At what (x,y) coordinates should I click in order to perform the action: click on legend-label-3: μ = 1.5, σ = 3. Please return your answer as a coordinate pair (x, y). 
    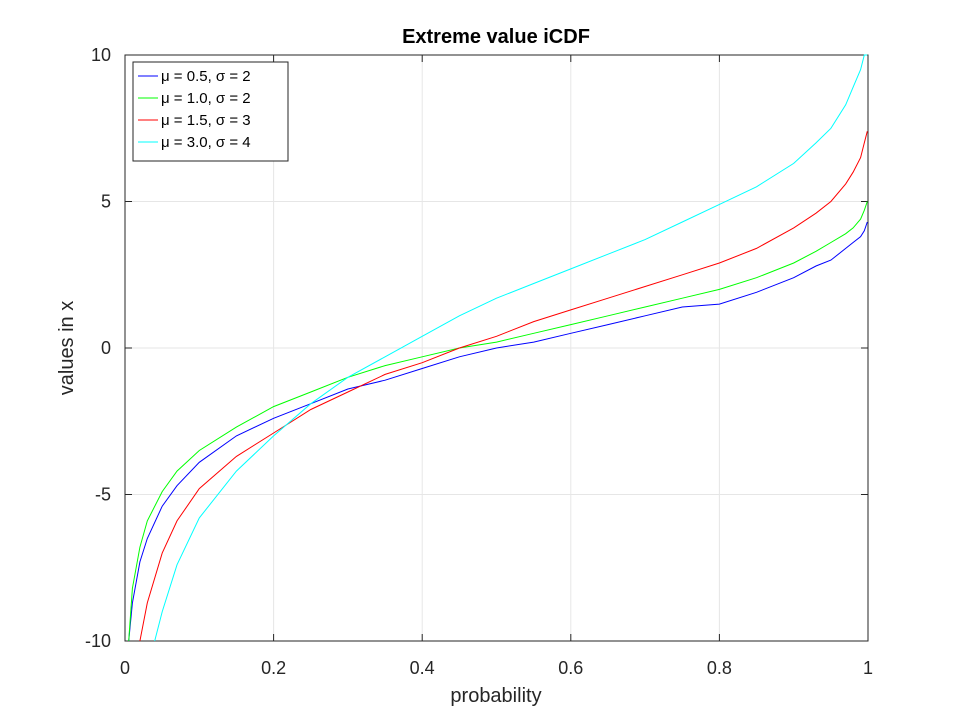
    Looking at the image, I should click on (206, 120).